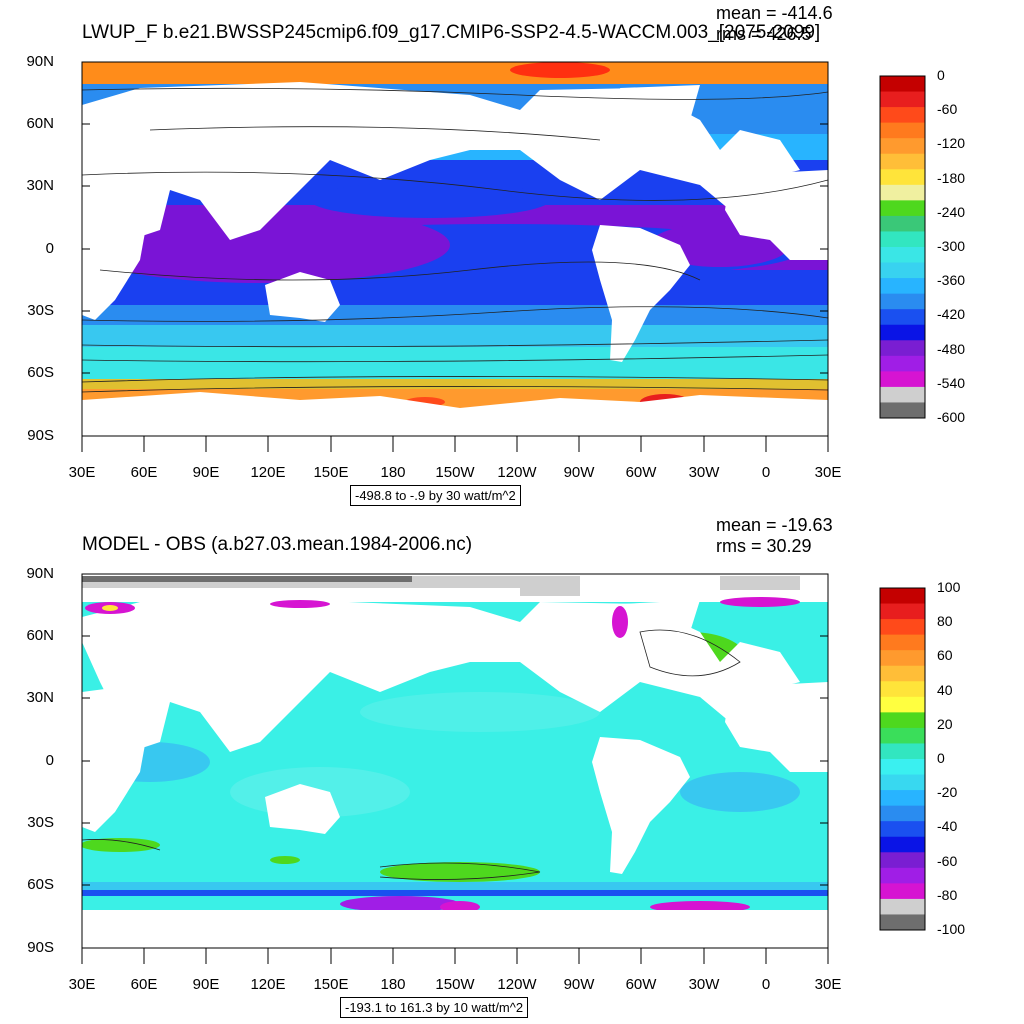  What do you see at coordinates (49, 760) in the screenshot?
I see `bottom-lat-label: 0` at bounding box center [49, 760].